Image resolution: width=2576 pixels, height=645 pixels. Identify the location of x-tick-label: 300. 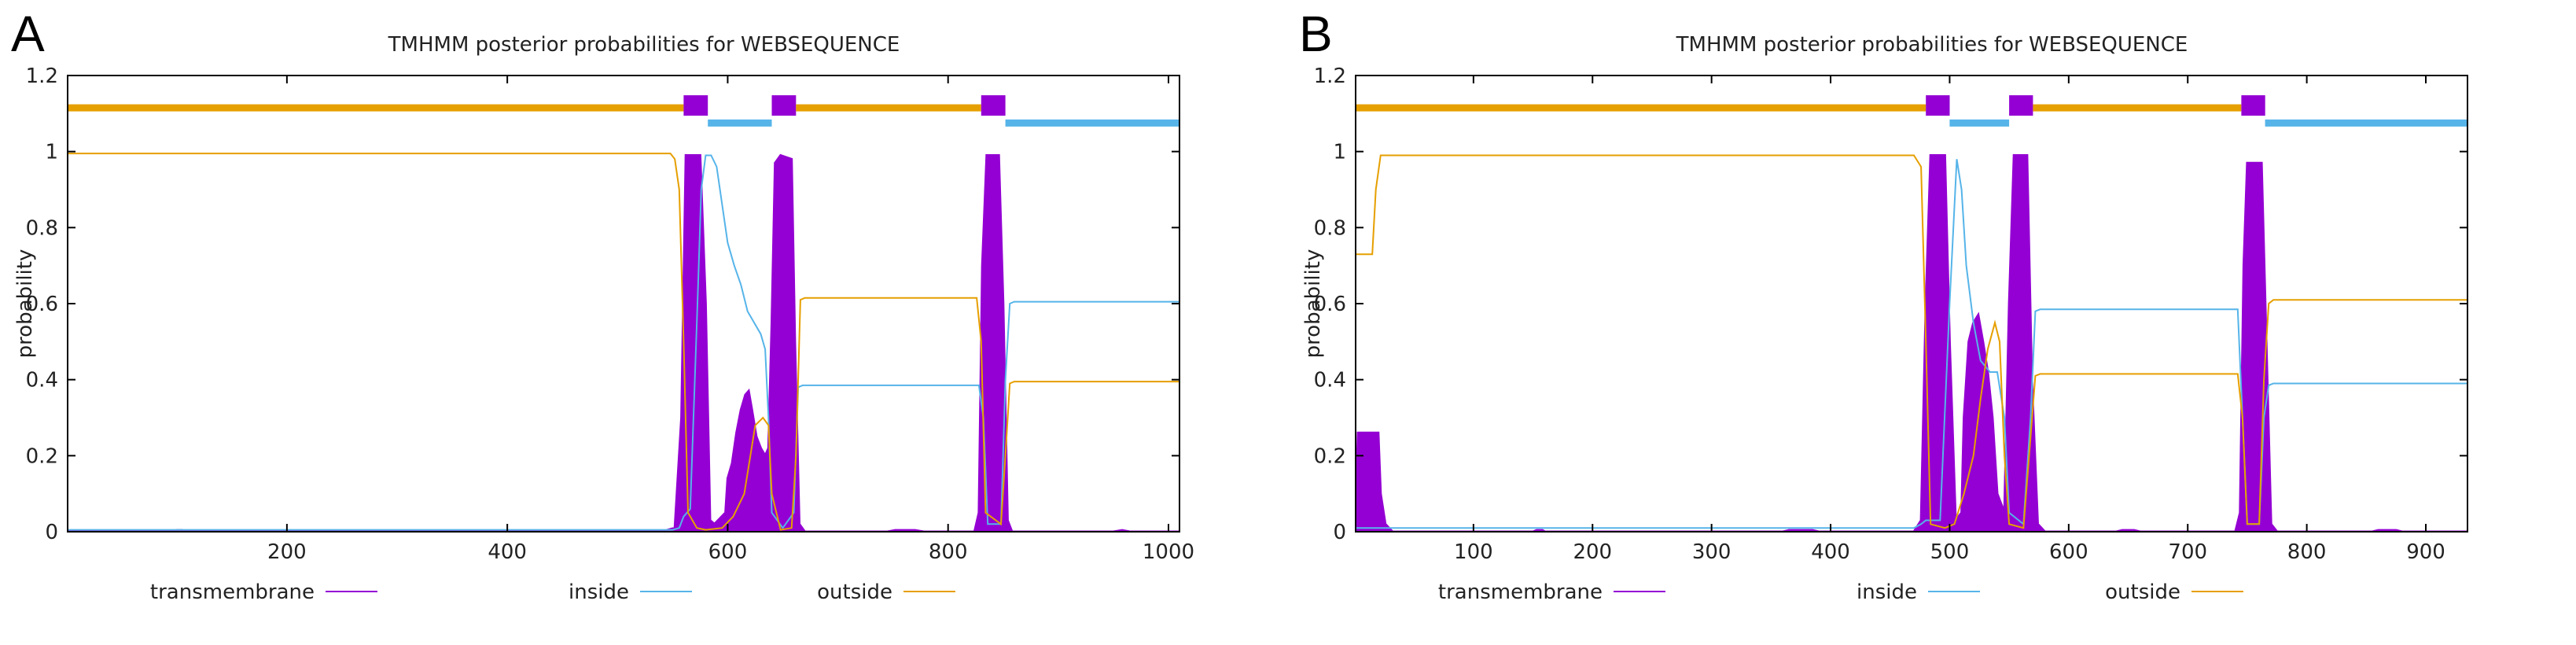
(1711, 552).